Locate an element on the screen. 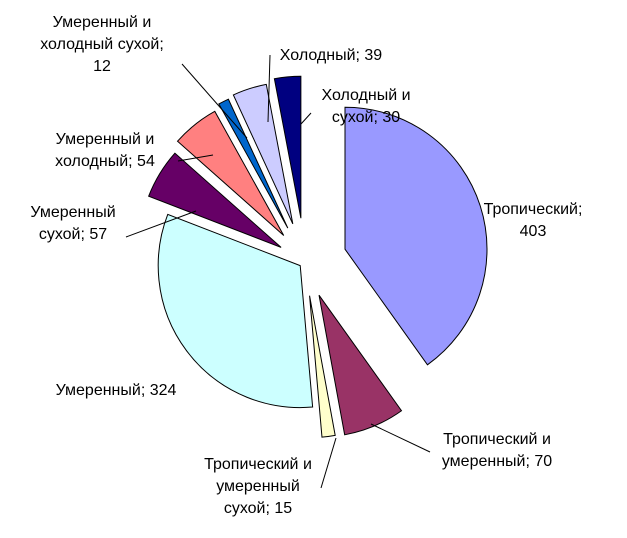 The image size is (627, 538). slice-label-1: Тропический и умеренный; 70 is located at coordinates (497, 450).